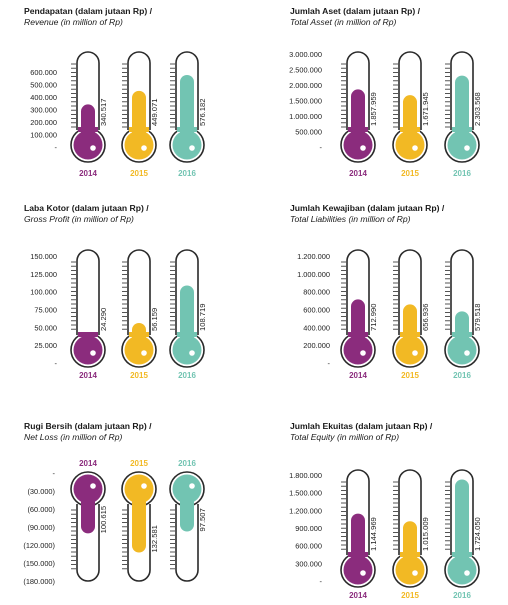  Describe the element at coordinates (39, 581) in the screenshot. I see `y-tick-label: (180.000)` at that location.